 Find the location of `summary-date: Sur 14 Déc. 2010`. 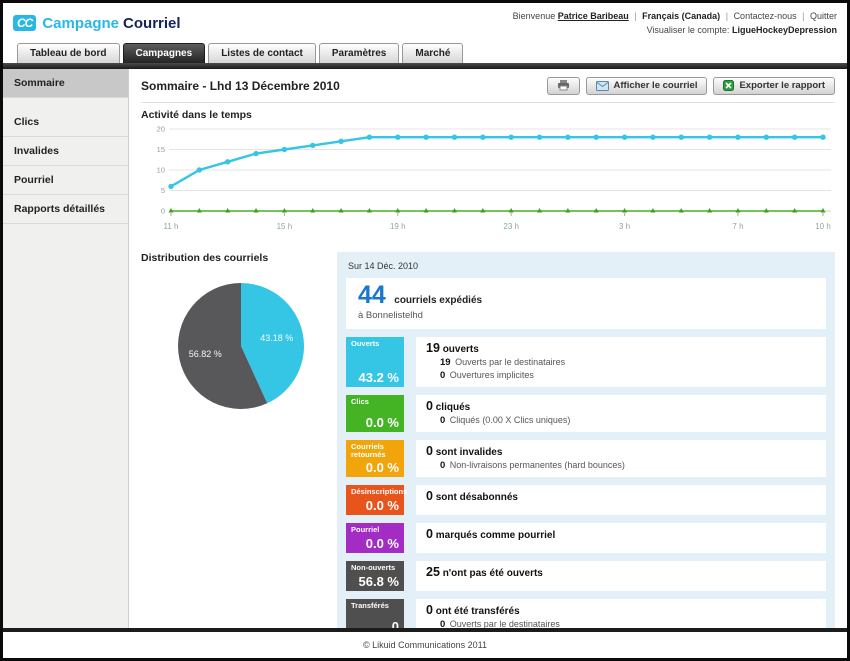

summary-date: Sur 14 Déc. 2010 is located at coordinates (383, 265).